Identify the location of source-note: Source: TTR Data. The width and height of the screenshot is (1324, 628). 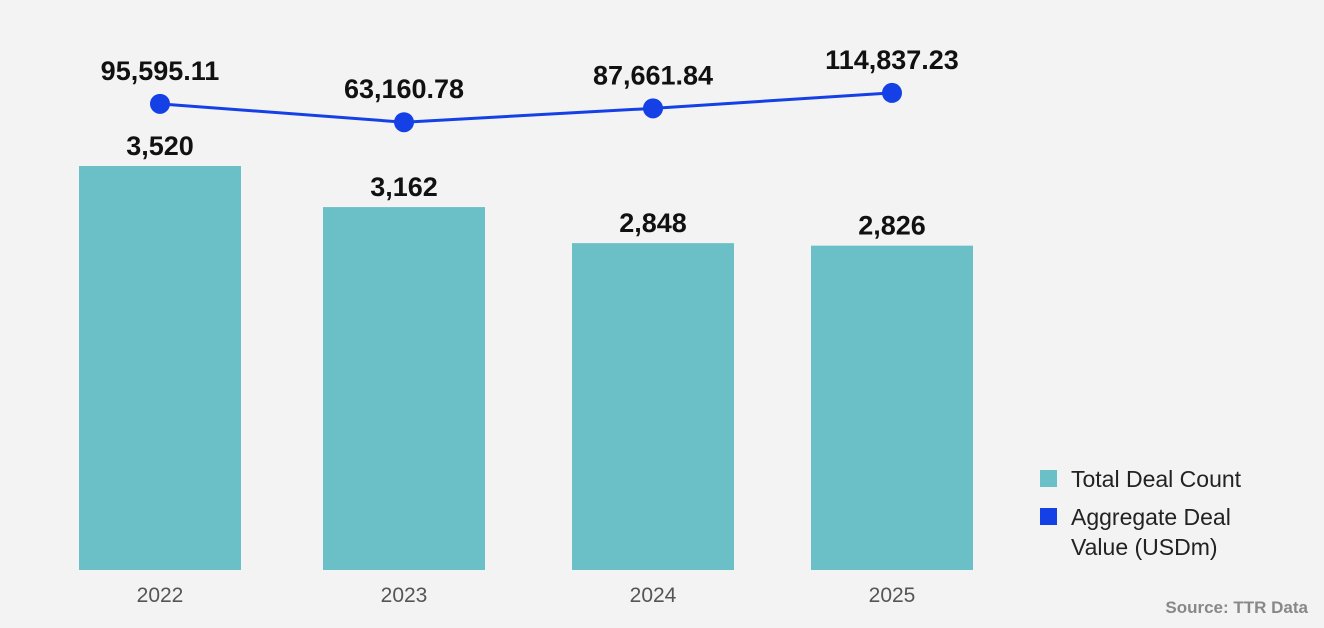
(1236, 607).